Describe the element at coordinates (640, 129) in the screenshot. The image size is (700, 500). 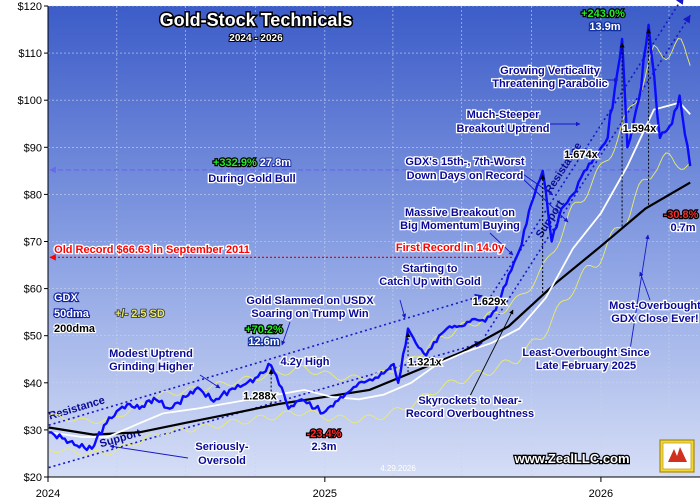
I see `ratio-label: 1.594x` at that location.